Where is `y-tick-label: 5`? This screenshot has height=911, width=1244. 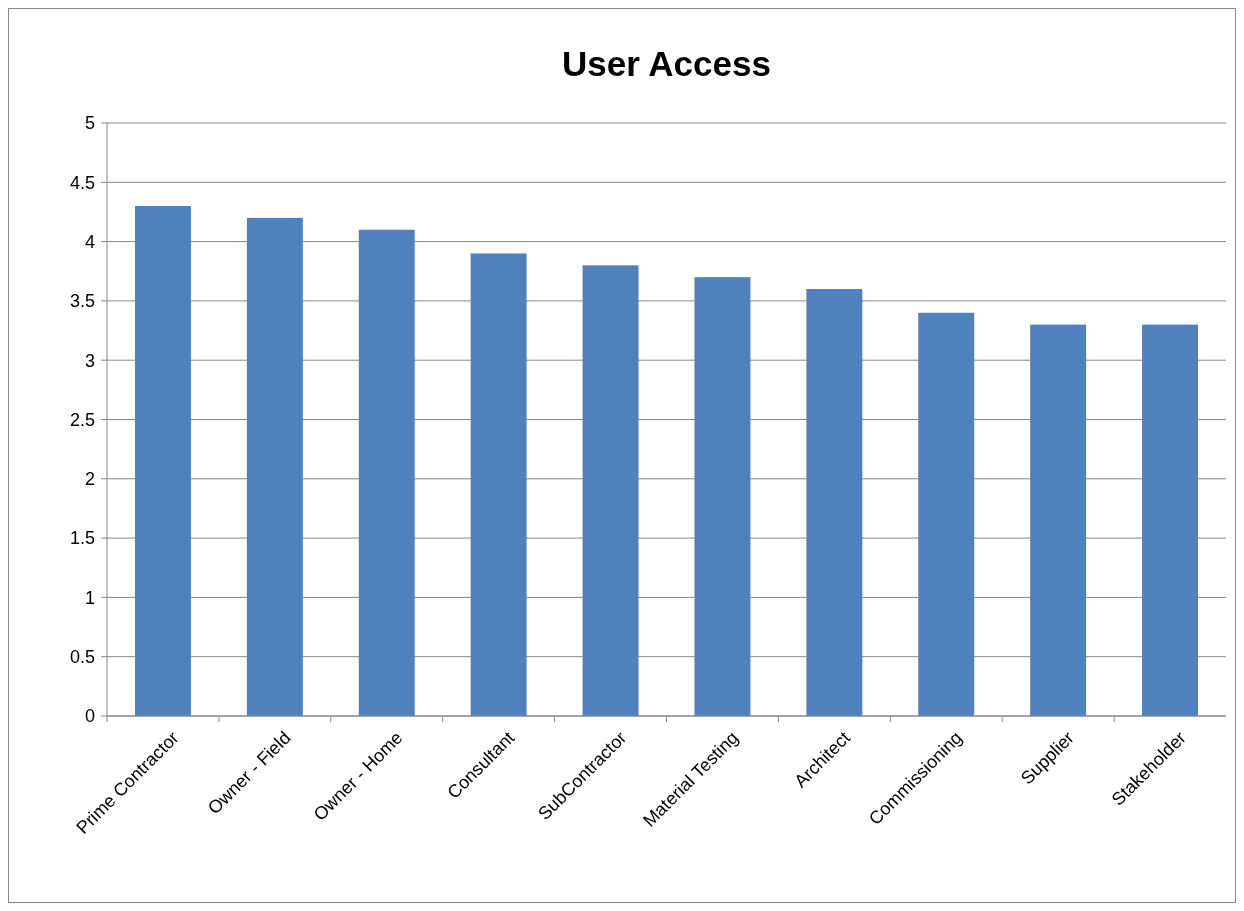
y-tick-label: 5 is located at coordinates (89, 123).